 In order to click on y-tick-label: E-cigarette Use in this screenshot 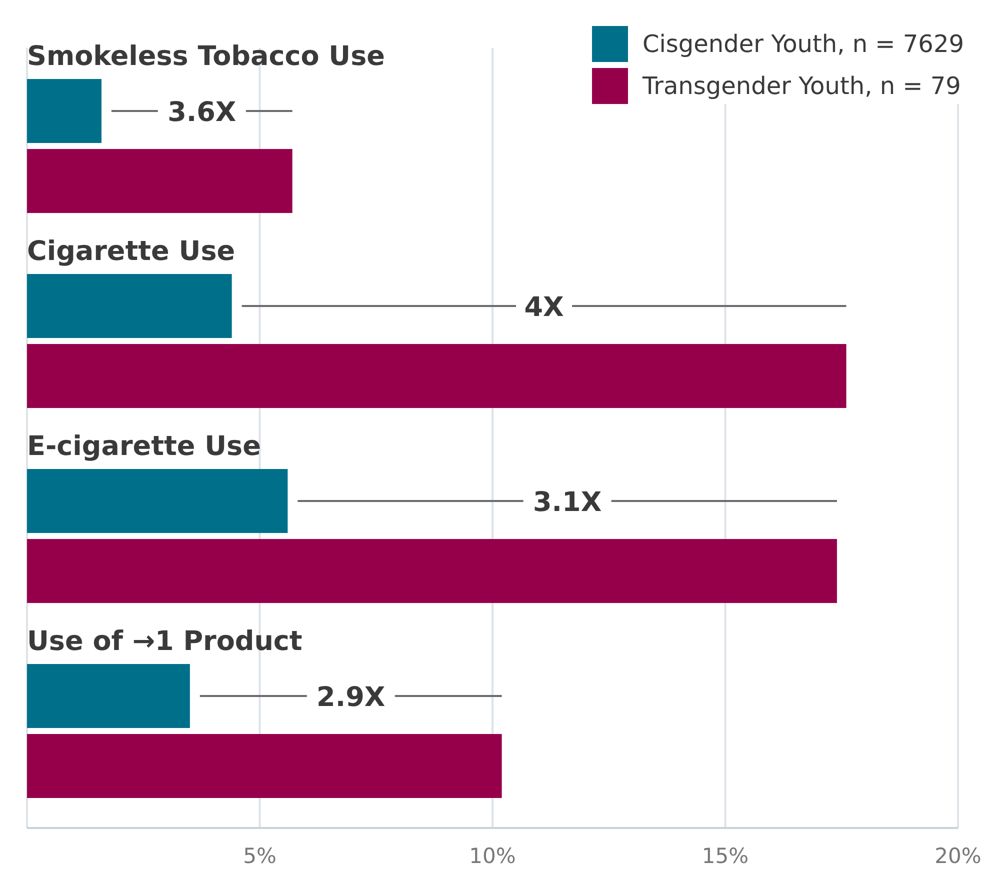, I will do `click(144, 446)`.